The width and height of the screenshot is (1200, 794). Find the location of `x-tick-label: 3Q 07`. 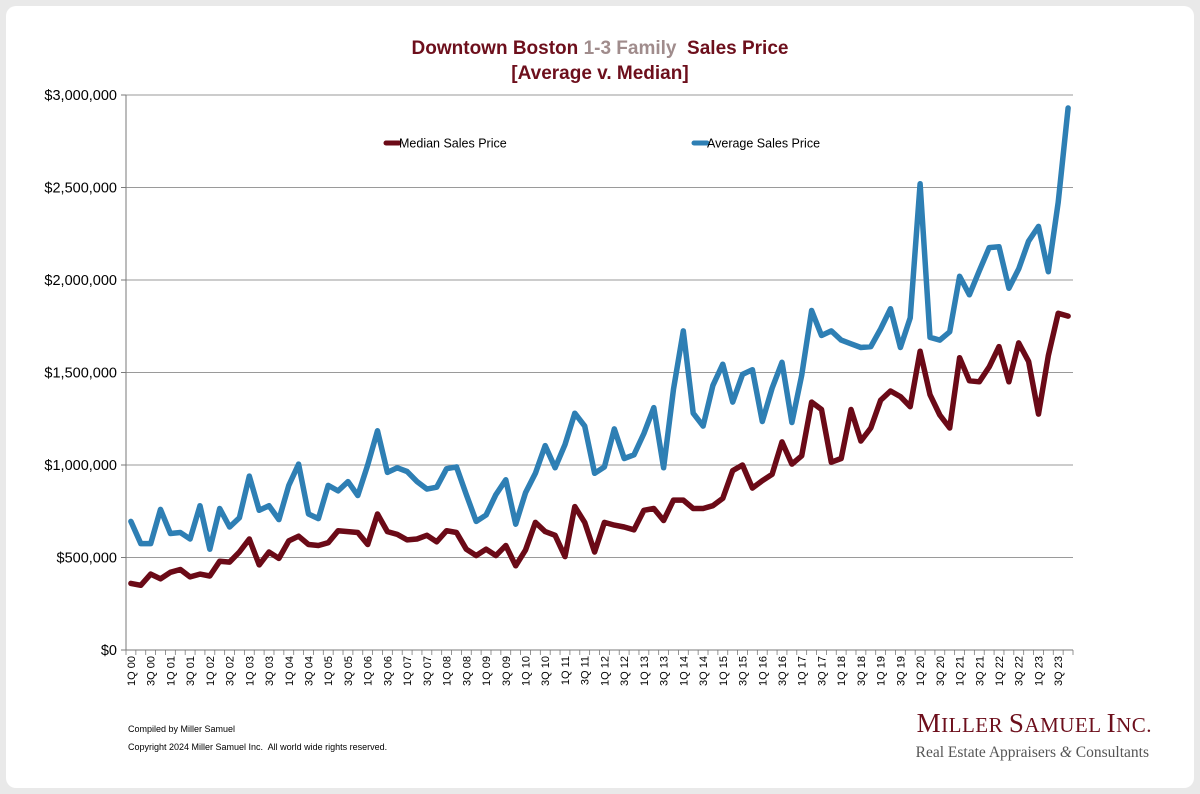

x-tick-label: 3Q 07 is located at coordinates (428, 671).